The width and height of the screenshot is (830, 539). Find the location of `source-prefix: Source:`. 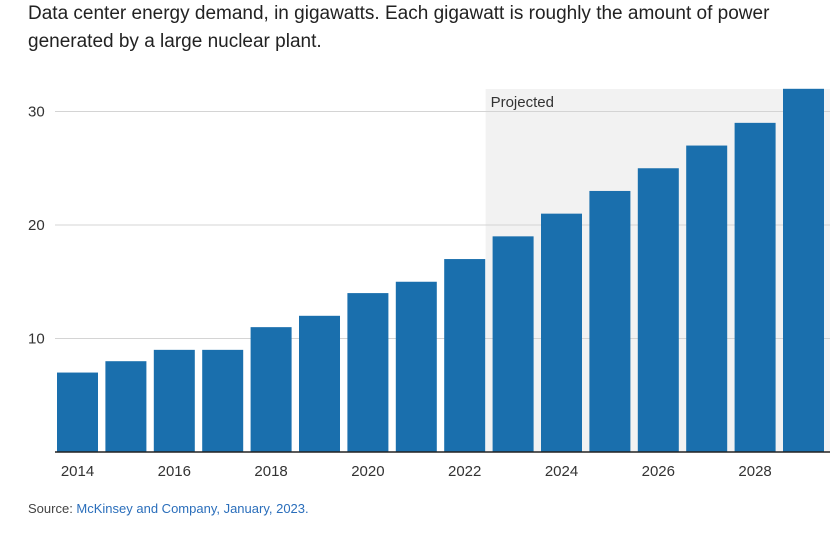

source-prefix: Source: is located at coordinates (52, 508).